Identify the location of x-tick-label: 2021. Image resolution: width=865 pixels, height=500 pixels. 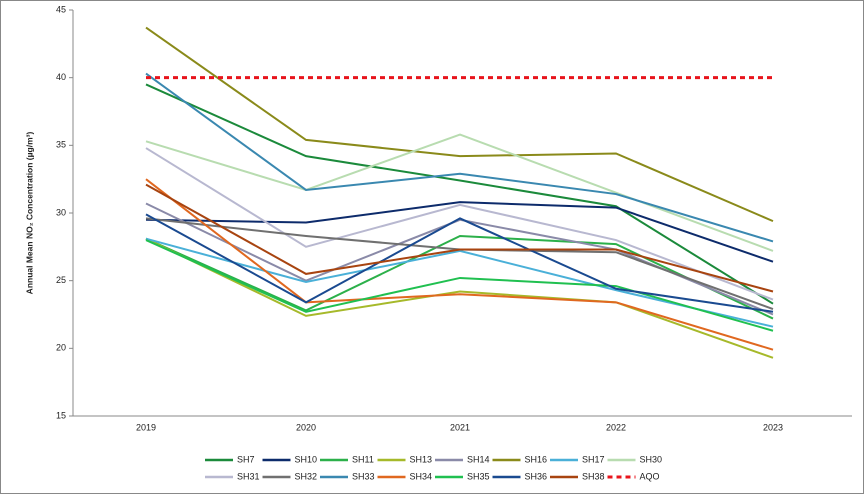
(460, 427).